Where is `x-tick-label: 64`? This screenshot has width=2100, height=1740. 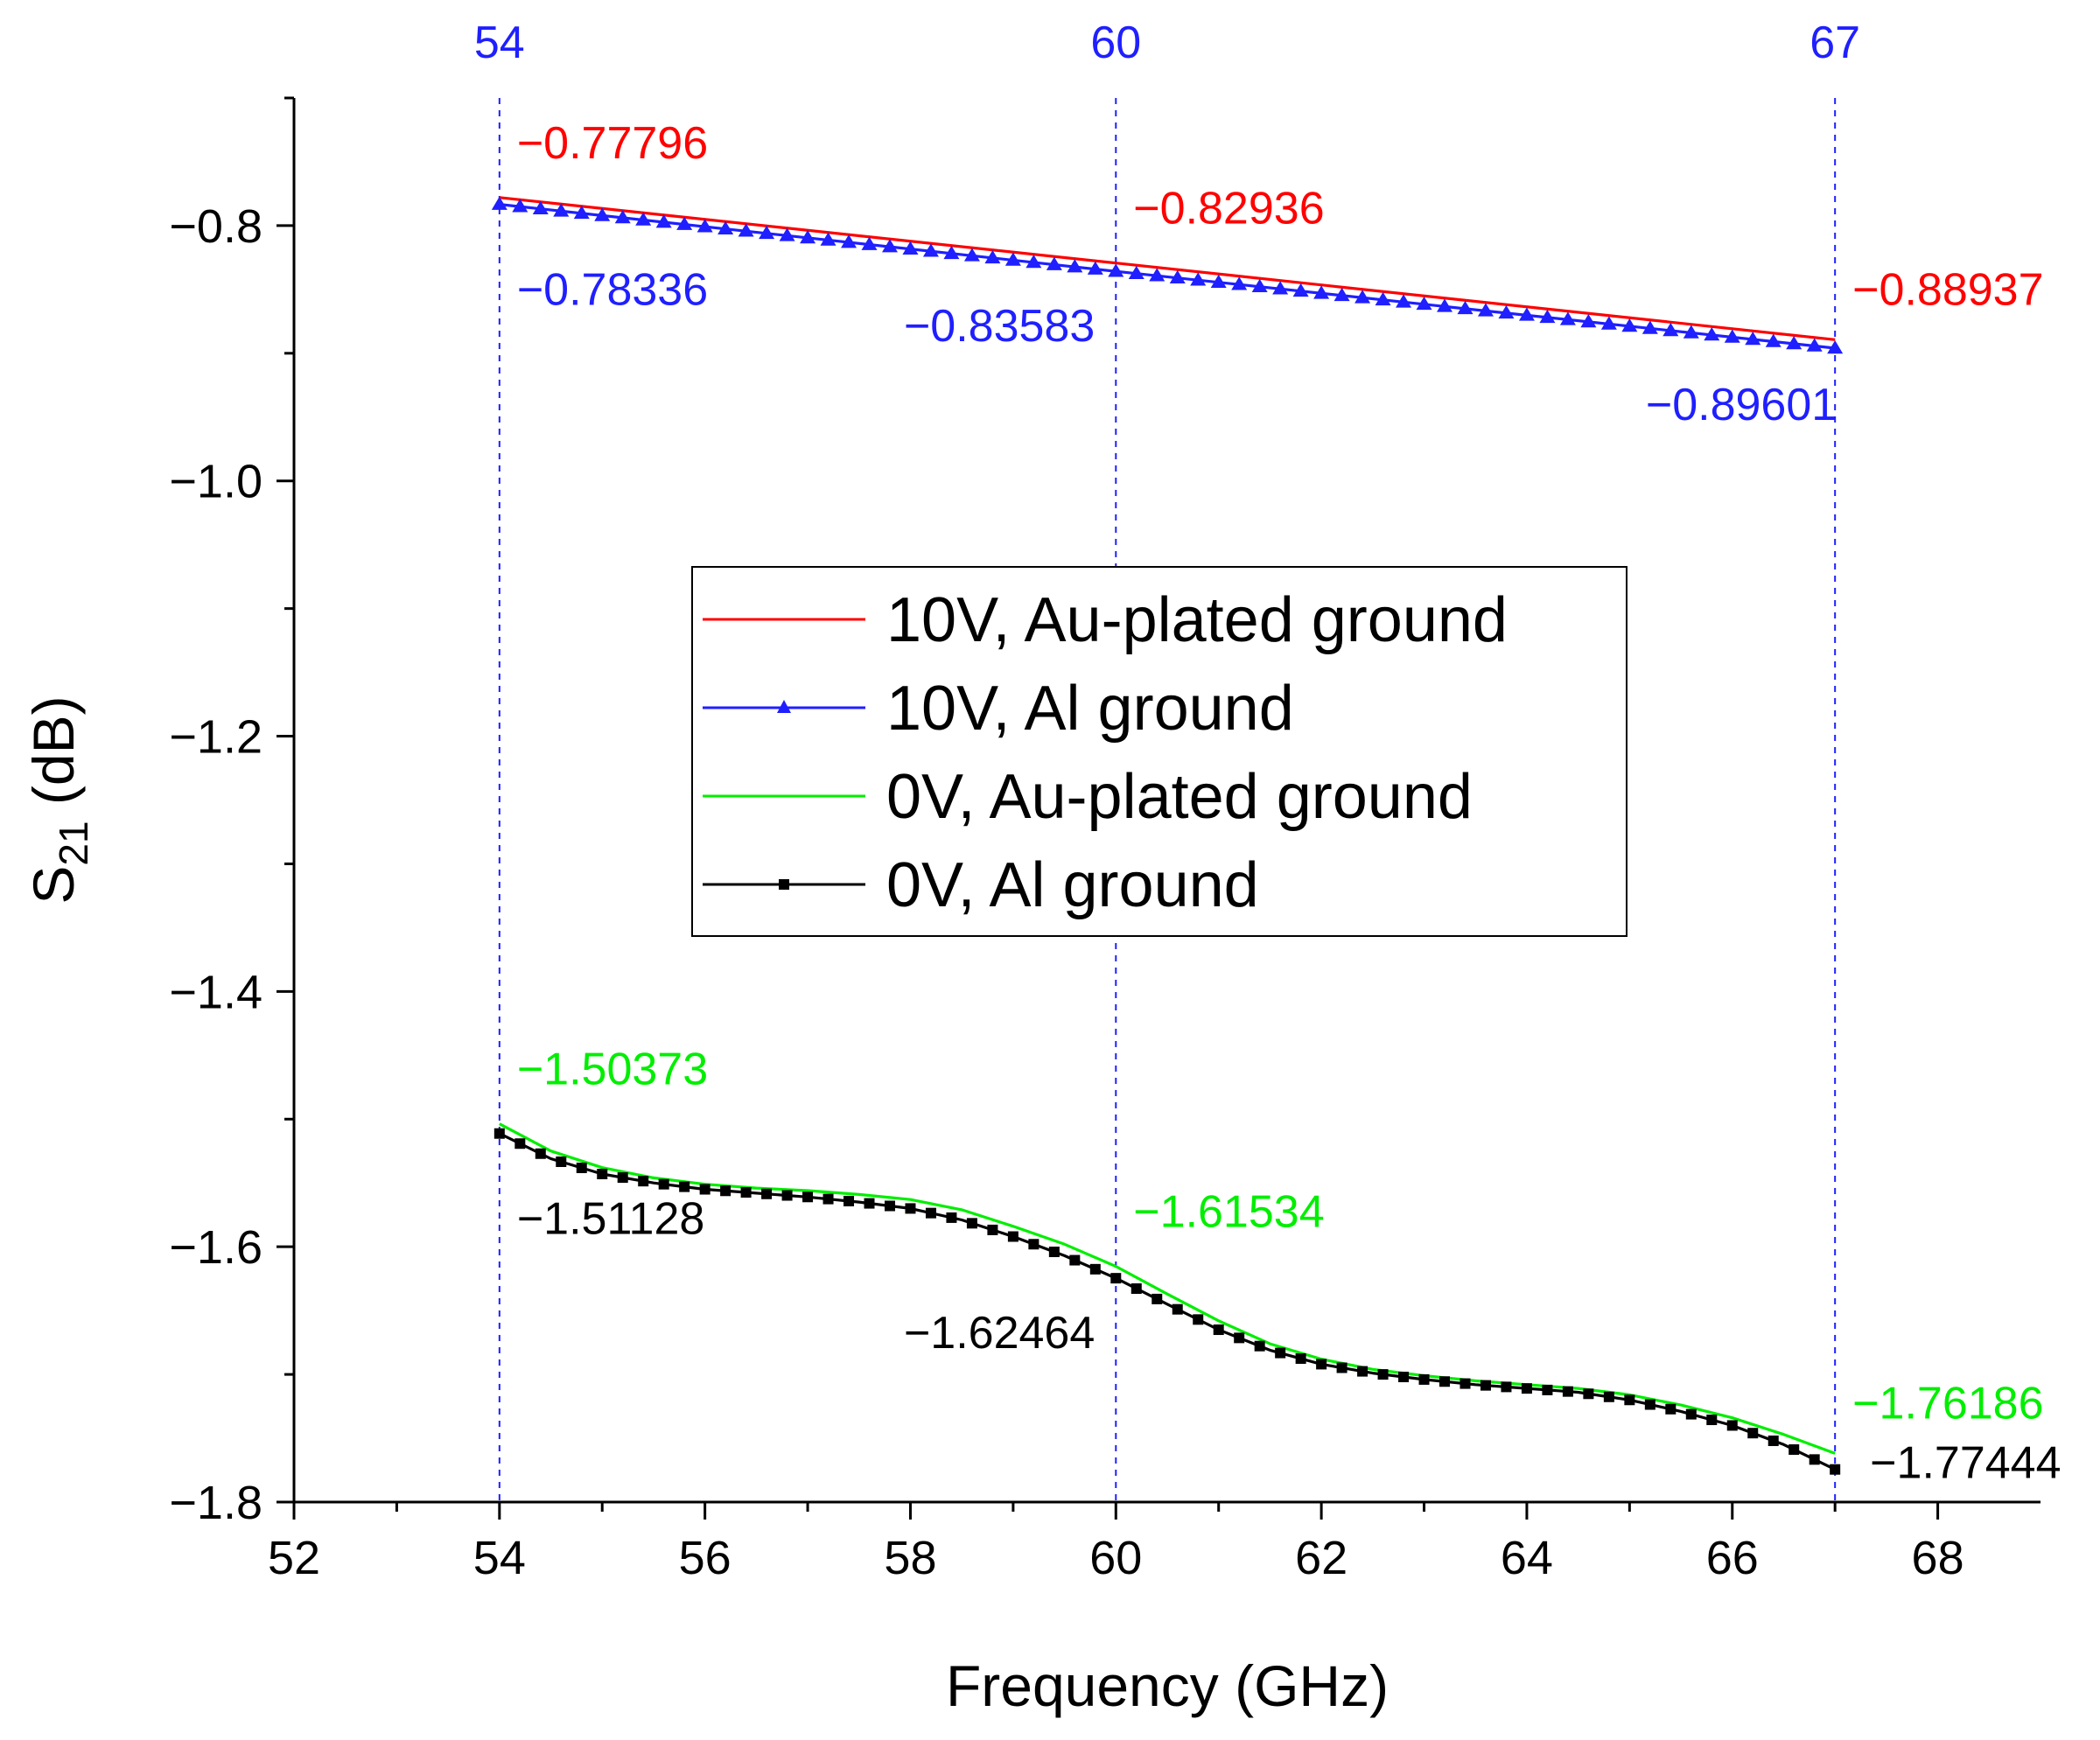
x-tick-label: 64 is located at coordinates (1527, 1558).